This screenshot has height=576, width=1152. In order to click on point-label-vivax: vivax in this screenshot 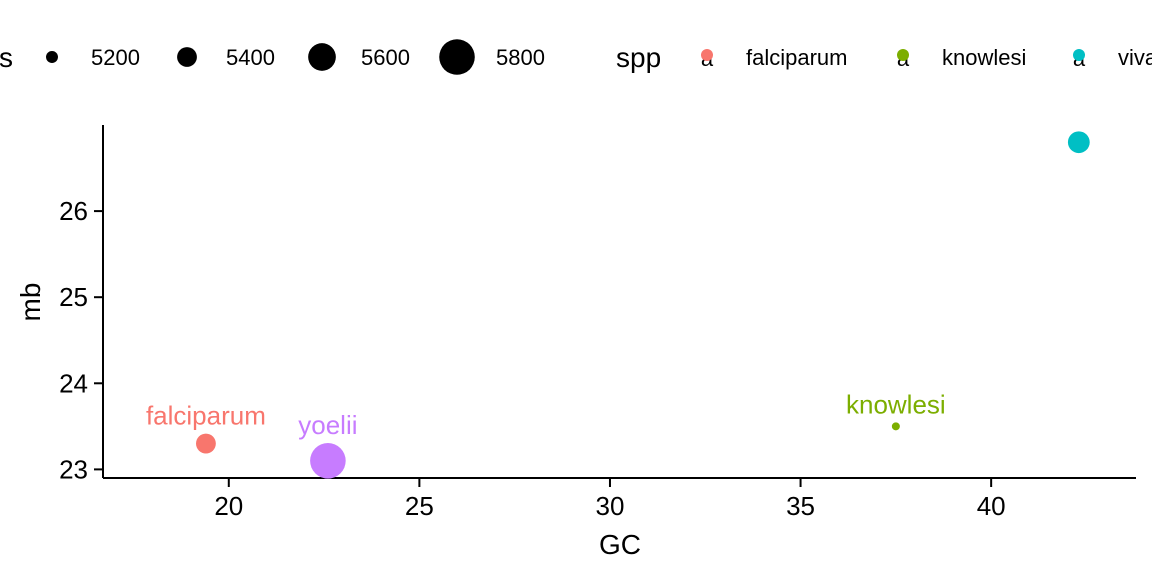, I will do `click(1078, 113)`.